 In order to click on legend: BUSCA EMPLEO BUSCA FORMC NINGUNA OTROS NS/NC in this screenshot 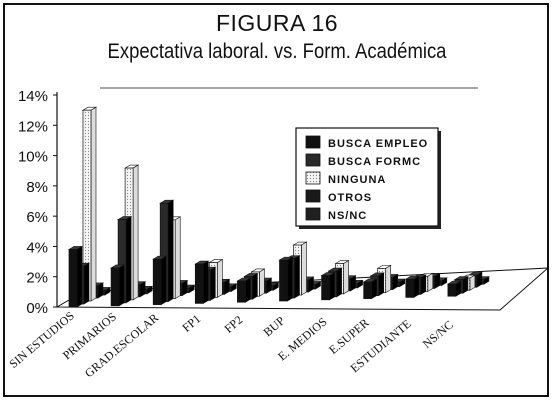, I will do `click(368, 178)`.